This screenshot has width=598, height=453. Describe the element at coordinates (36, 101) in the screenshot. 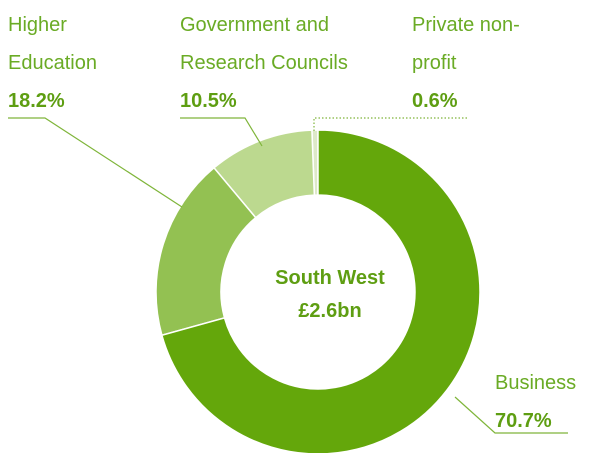

I see `value-label: 18.2%` at that location.